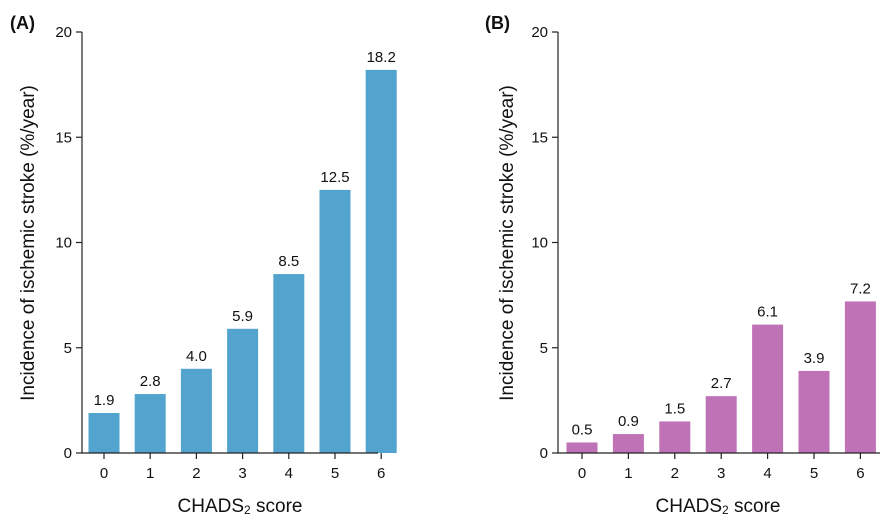 Image resolution: width=884 pixels, height=517 pixels. What do you see at coordinates (725, 510) in the screenshot?
I see `panel-b-x-axis-title-subscript: 2` at bounding box center [725, 510].